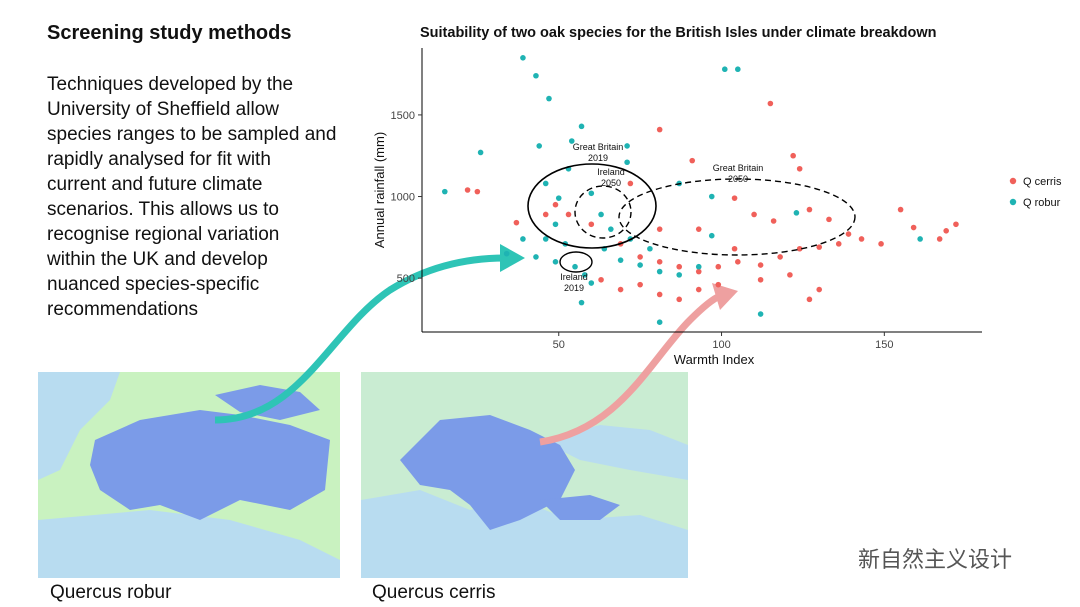 Image resolution: width=1080 pixels, height=607 pixels. I want to click on x-tick-label: 150, so click(884, 345).